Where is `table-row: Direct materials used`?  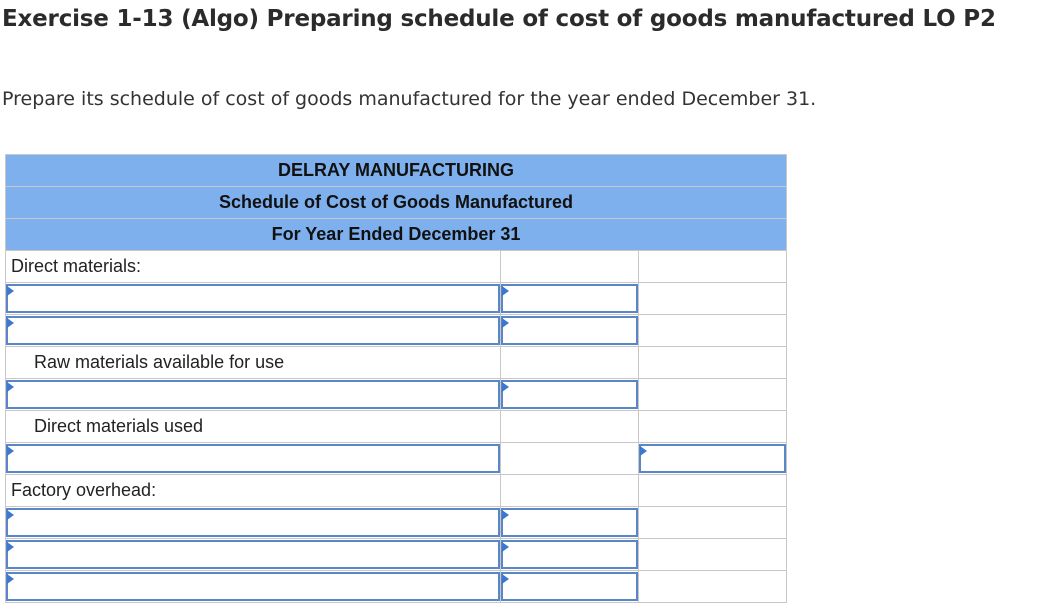 table-row: Direct materials used is located at coordinates (396, 426).